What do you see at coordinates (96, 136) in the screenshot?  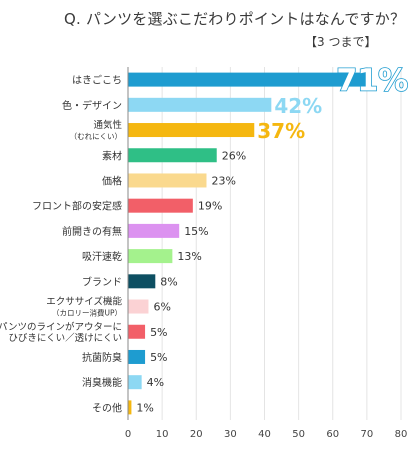 I see `category-sublabel: （むれにくい）` at bounding box center [96, 136].